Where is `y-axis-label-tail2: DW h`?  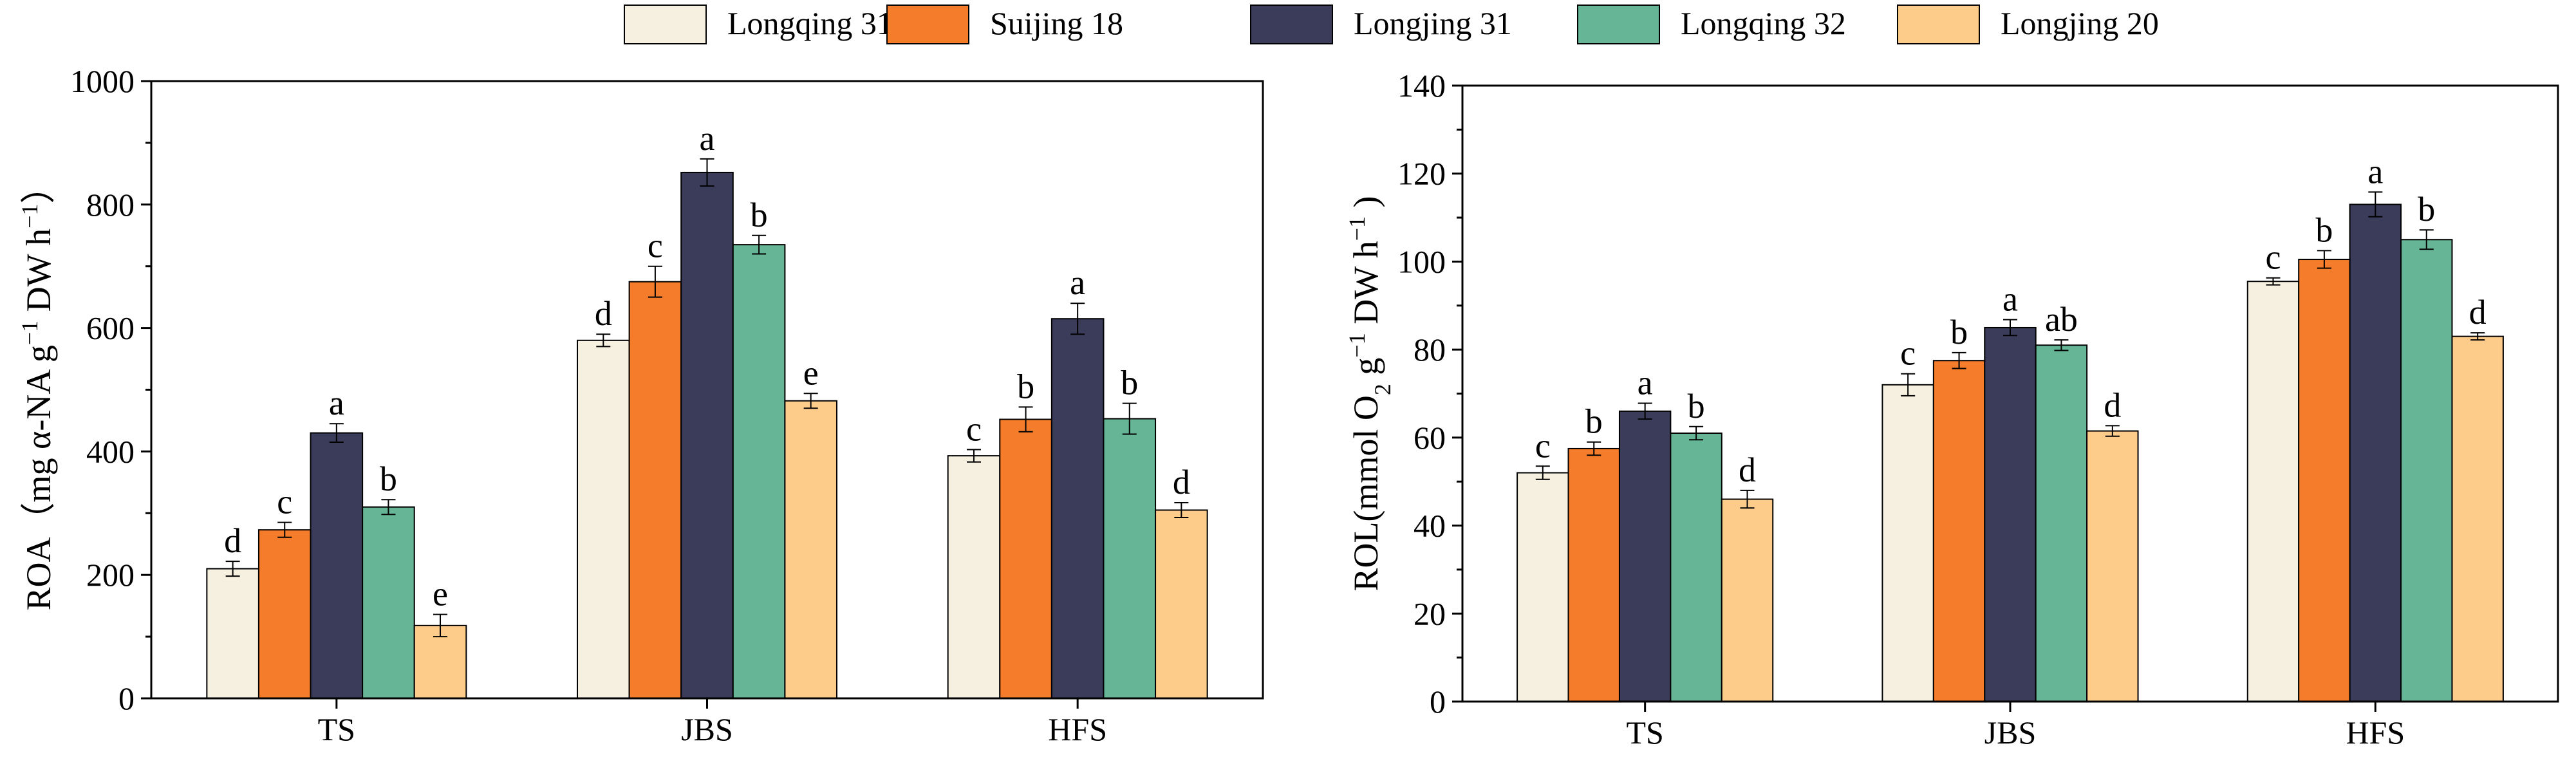
y-axis-label-tail2: DW h is located at coordinates (1366, 287).